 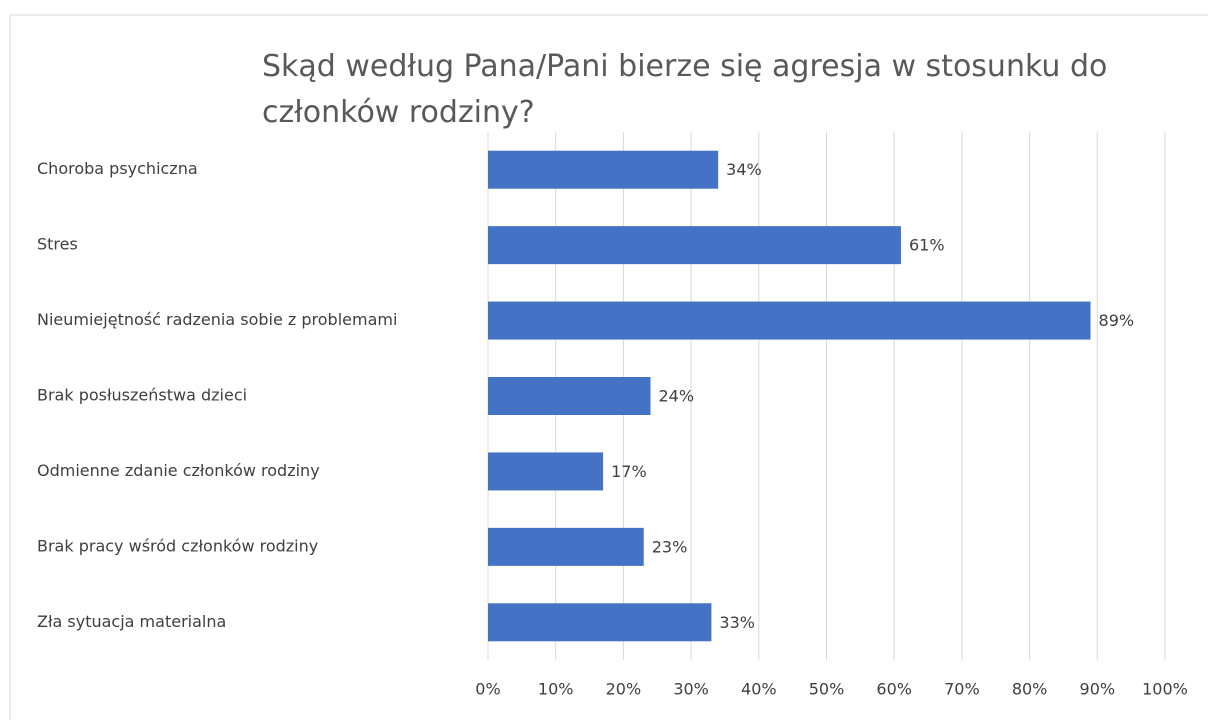 What do you see at coordinates (1030, 689) in the screenshot?
I see `x-tick-label: 80%` at bounding box center [1030, 689].